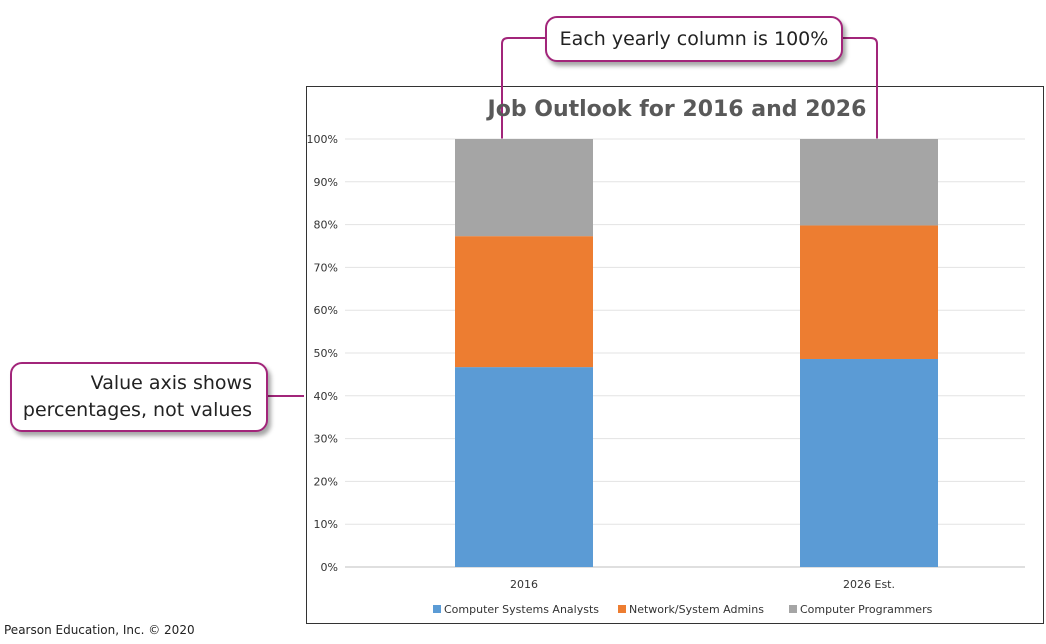  Describe the element at coordinates (326, 524) in the screenshot. I see `y-tick-label: 10%` at that location.